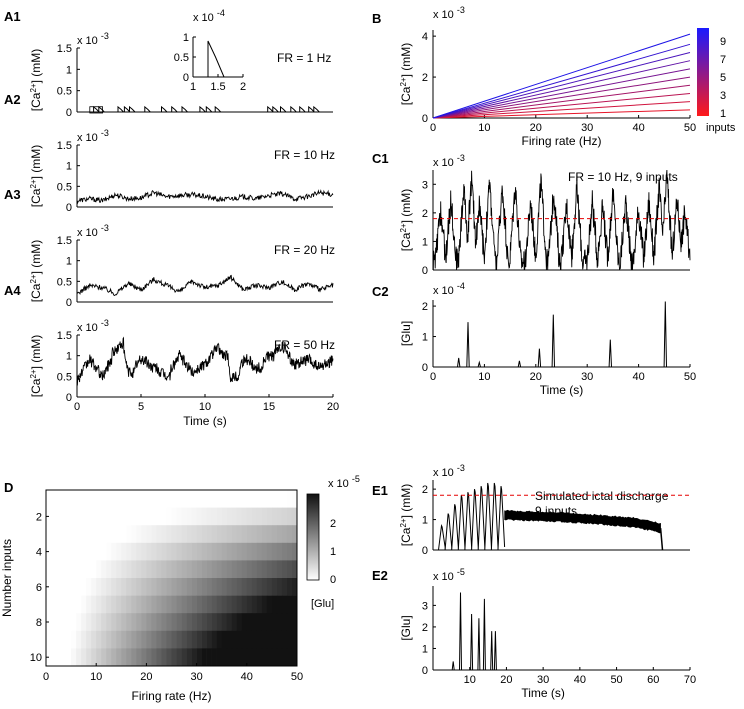  Describe the element at coordinates (703, 72) in the screenshot. I see `B-colorbar` at that location.